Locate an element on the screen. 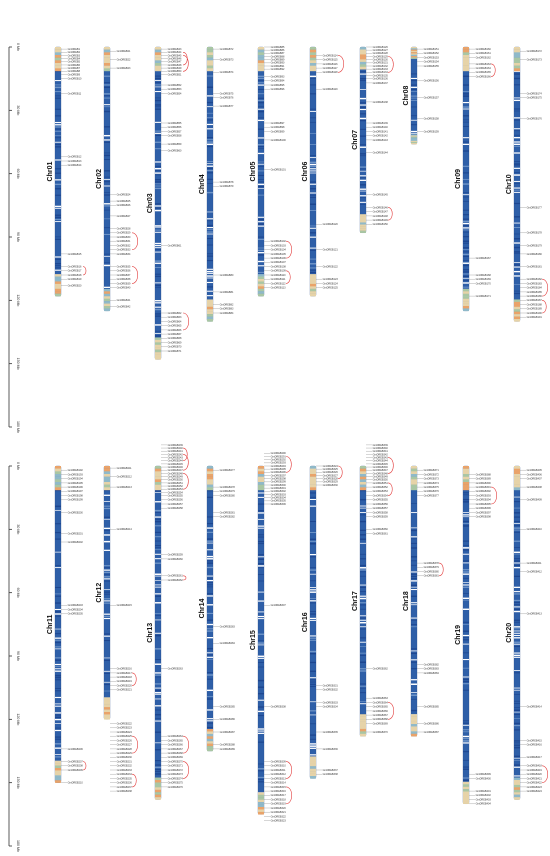 This screenshot has width=550, height=856. gene-label: GmDREB51 is located at coordinates (175, 74).